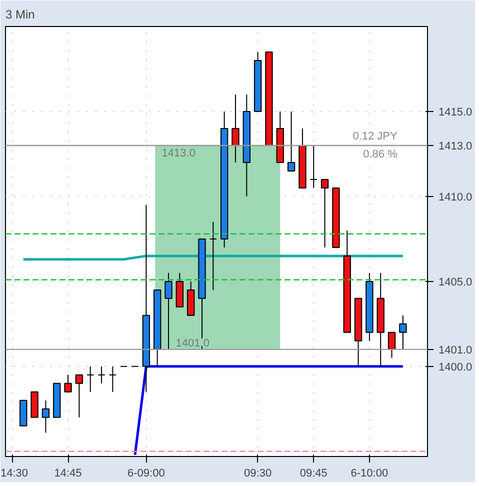 Image resolution: width=479 pixels, height=486 pixels. What do you see at coordinates (455, 367) in the screenshot?
I see `y-tick-label: 1400.0` at bounding box center [455, 367].